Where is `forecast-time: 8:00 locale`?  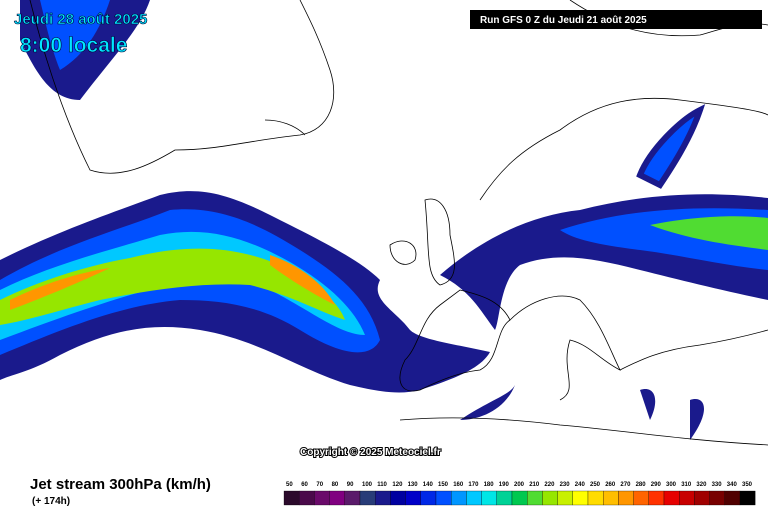
forecast-time: 8:00 locale is located at coordinates (73, 45).